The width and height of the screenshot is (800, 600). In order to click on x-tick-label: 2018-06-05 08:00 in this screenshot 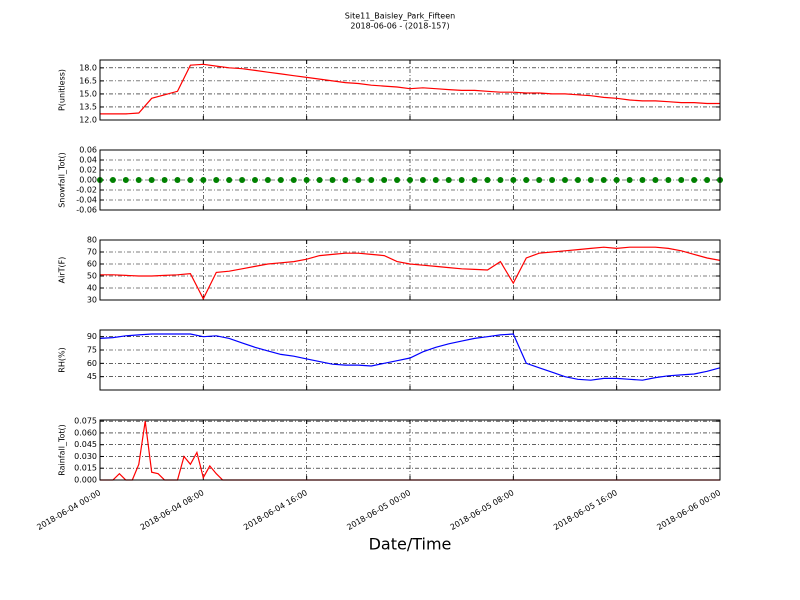, I will do `click(482, 510)`.